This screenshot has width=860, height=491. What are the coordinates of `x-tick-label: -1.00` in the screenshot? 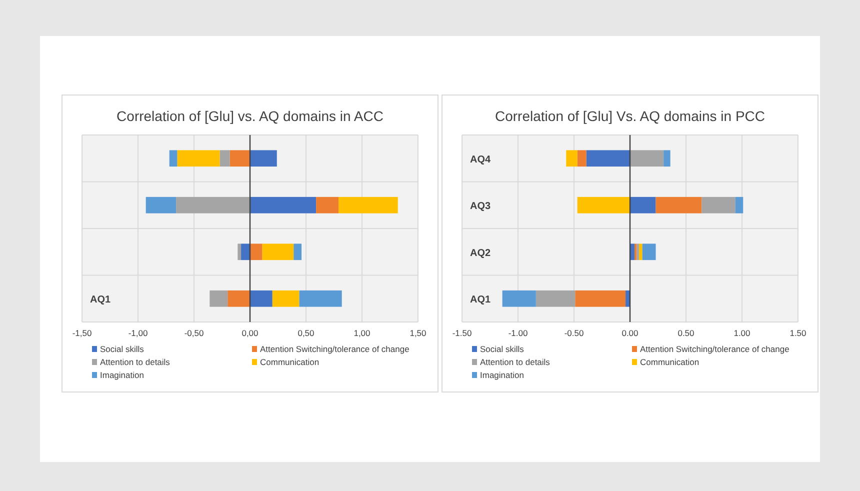 It's located at (518, 333).